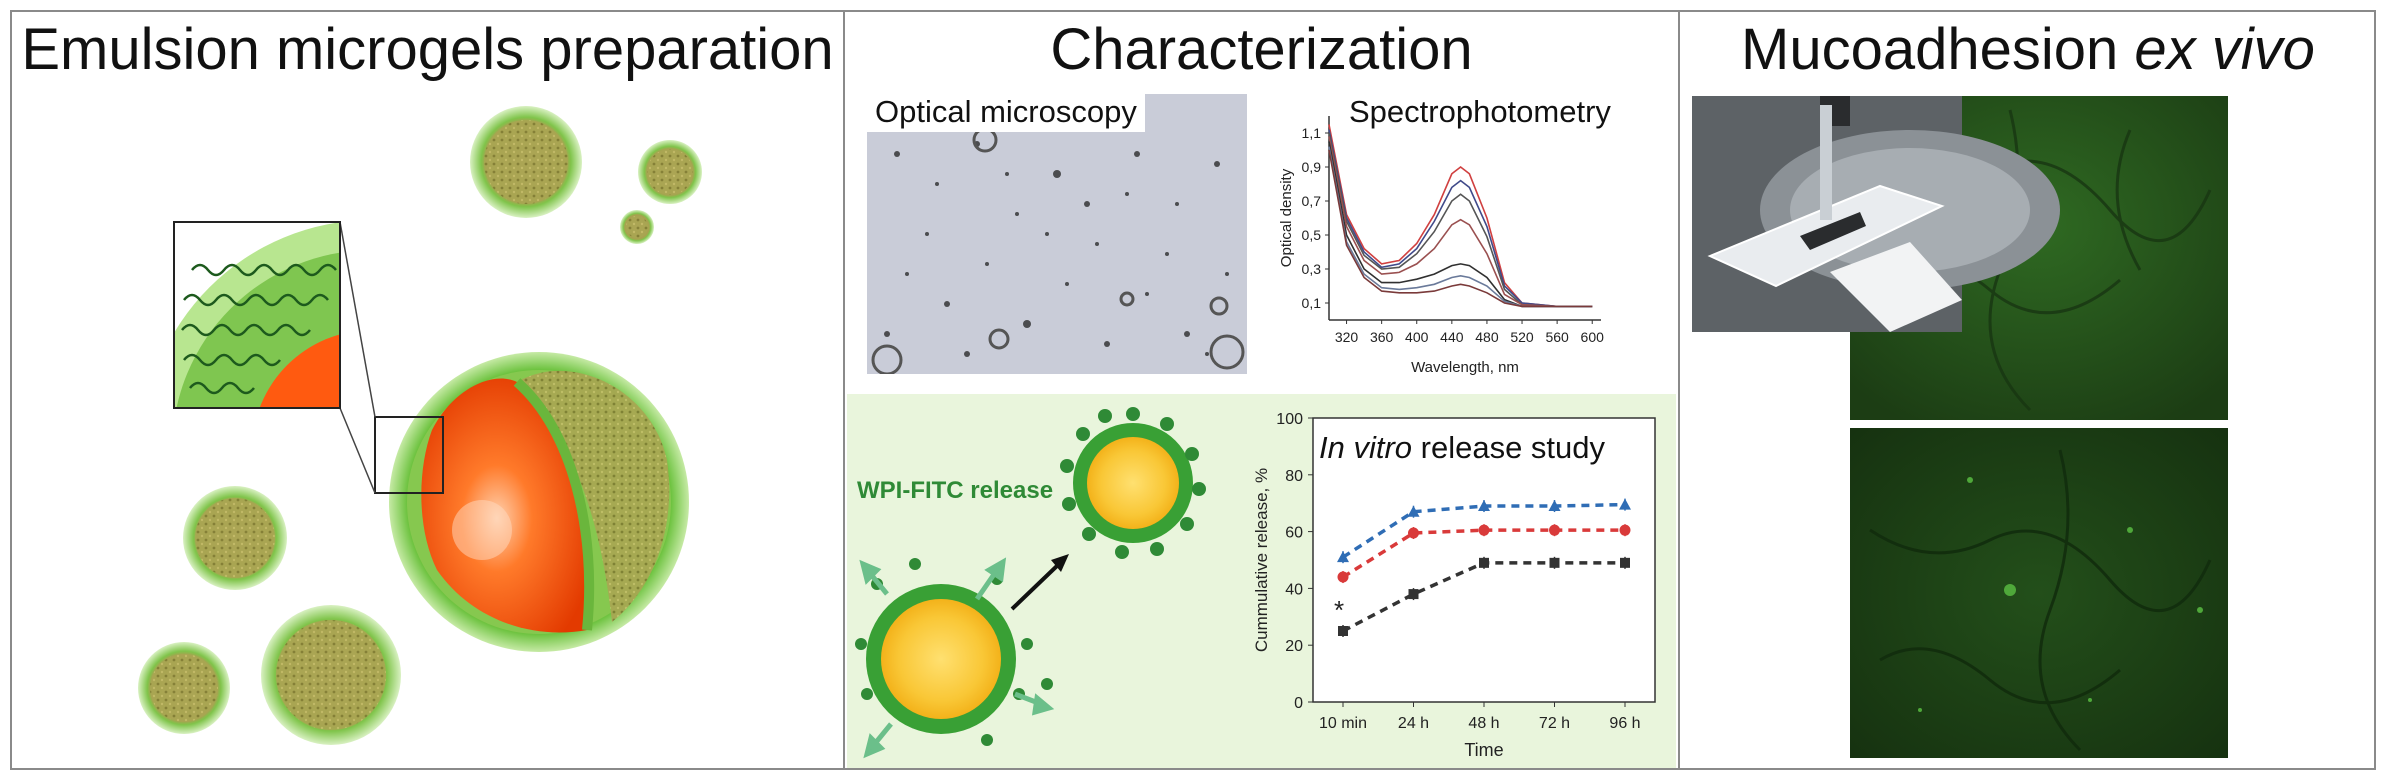 This screenshot has height=781, width=2388. What do you see at coordinates (427, 49) in the screenshot?
I see `panel-title-preparation: Emulsion microgels preparation` at bounding box center [427, 49].